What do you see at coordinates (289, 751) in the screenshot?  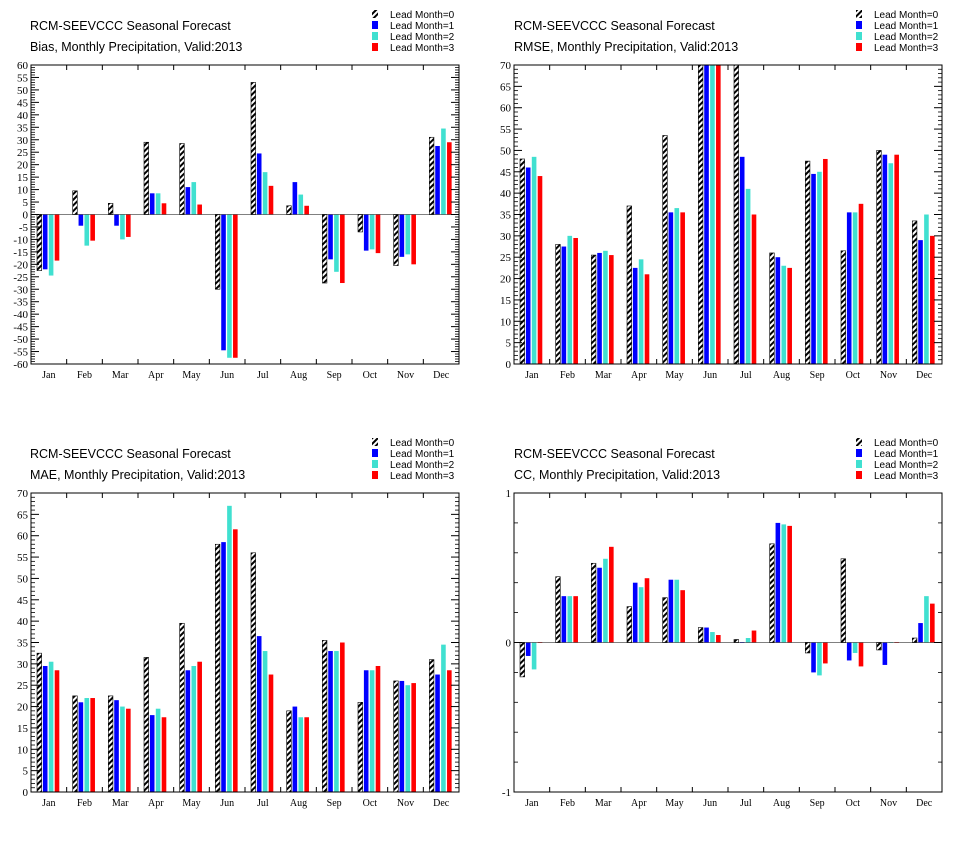 I see `bar-lead0-aug` at bounding box center [289, 751].